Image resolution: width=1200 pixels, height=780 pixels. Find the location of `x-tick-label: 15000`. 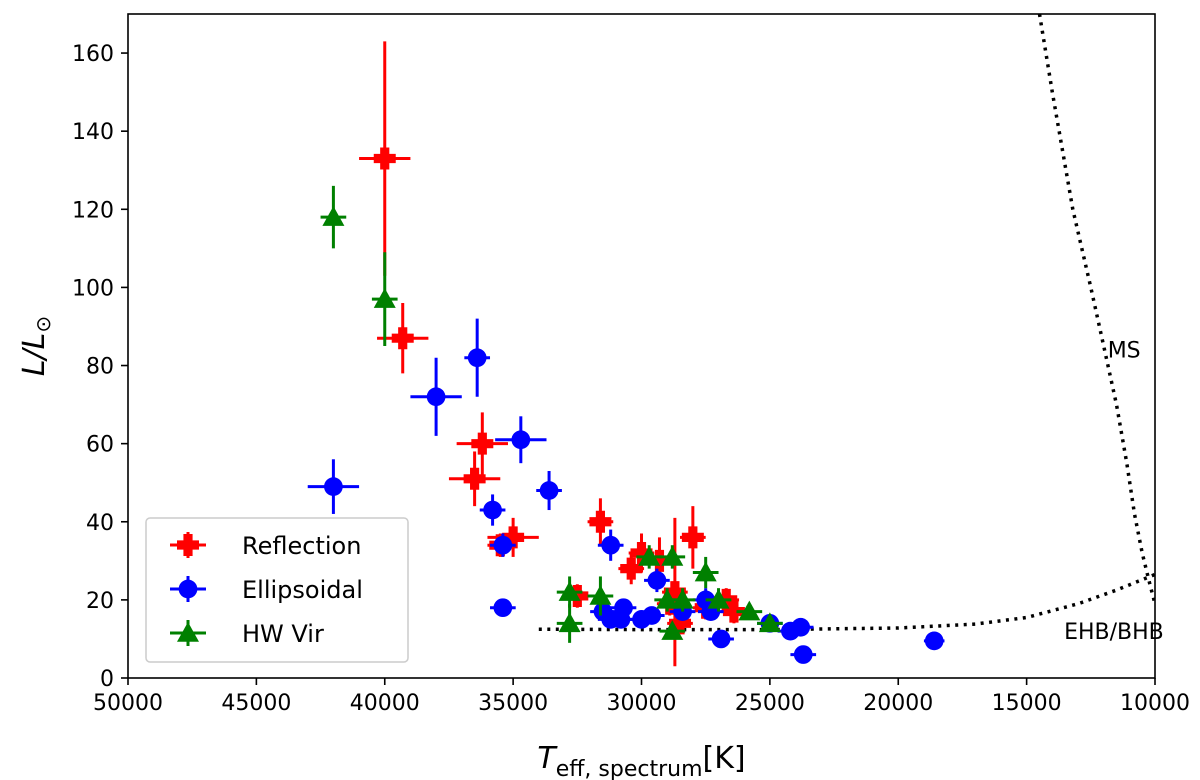

x-tick-label: 15000 is located at coordinates (1027, 703).